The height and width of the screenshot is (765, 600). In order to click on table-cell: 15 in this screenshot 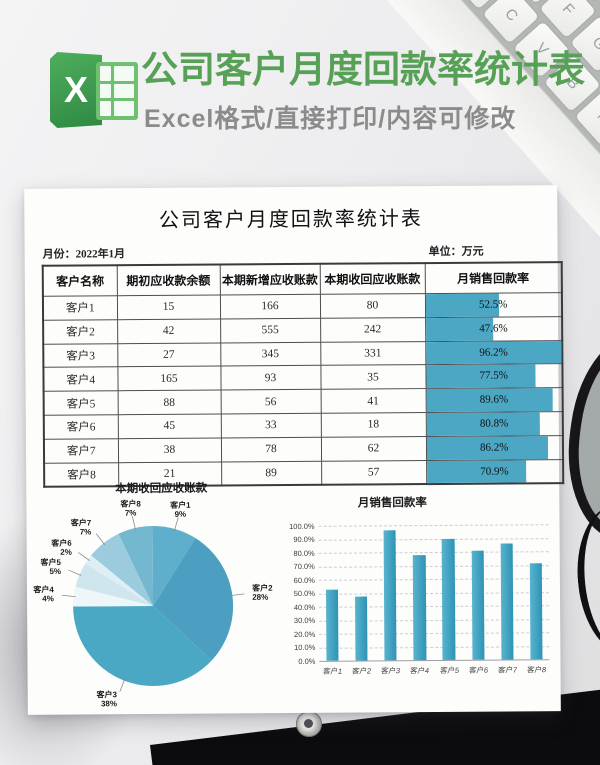, I will do `click(168, 307)`.